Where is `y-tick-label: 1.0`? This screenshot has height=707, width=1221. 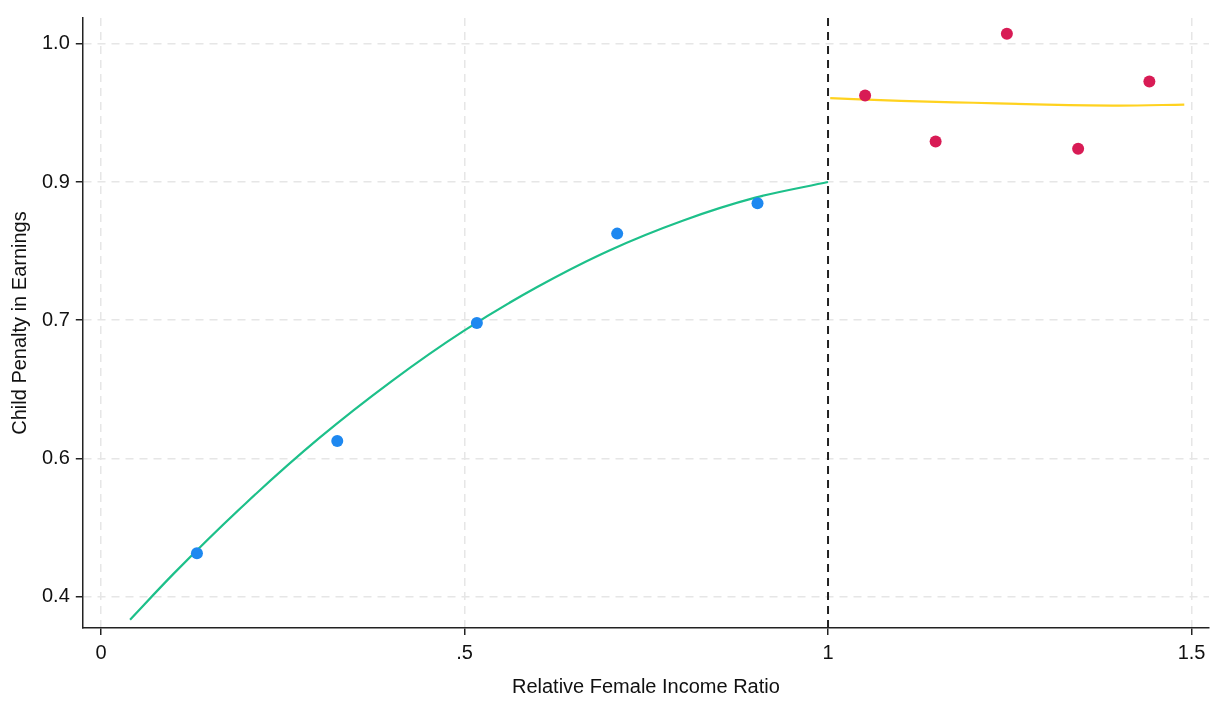 y-tick-label: 1.0 is located at coordinates (55, 42).